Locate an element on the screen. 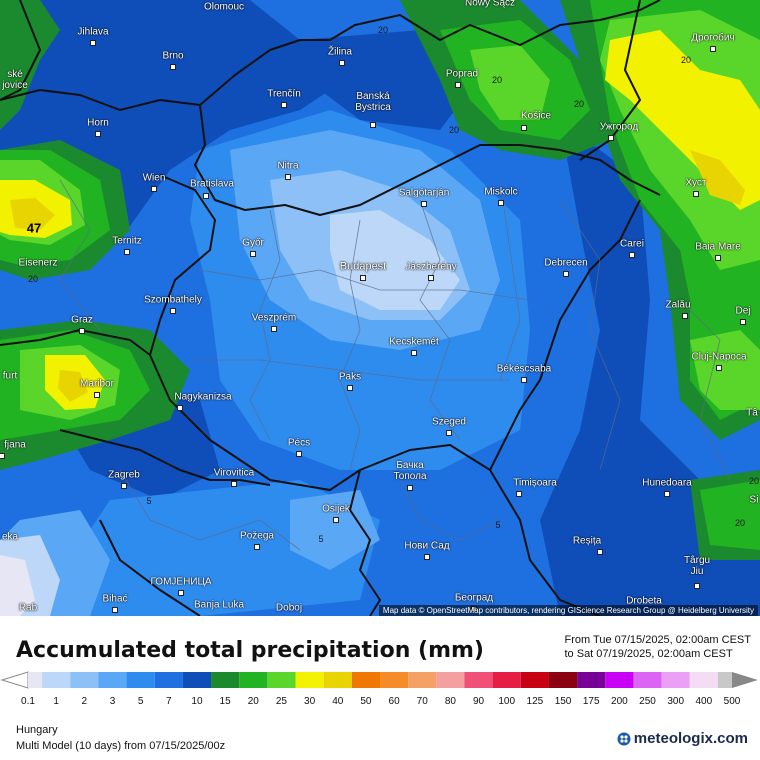 The height and width of the screenshot is (760, 760). legend-label: 150 is located at coordinates (563, 701).